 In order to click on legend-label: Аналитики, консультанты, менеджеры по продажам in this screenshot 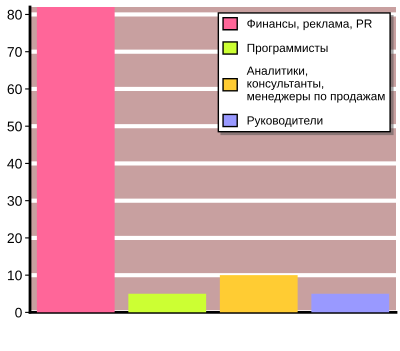, I will do `click(315, 84)`.